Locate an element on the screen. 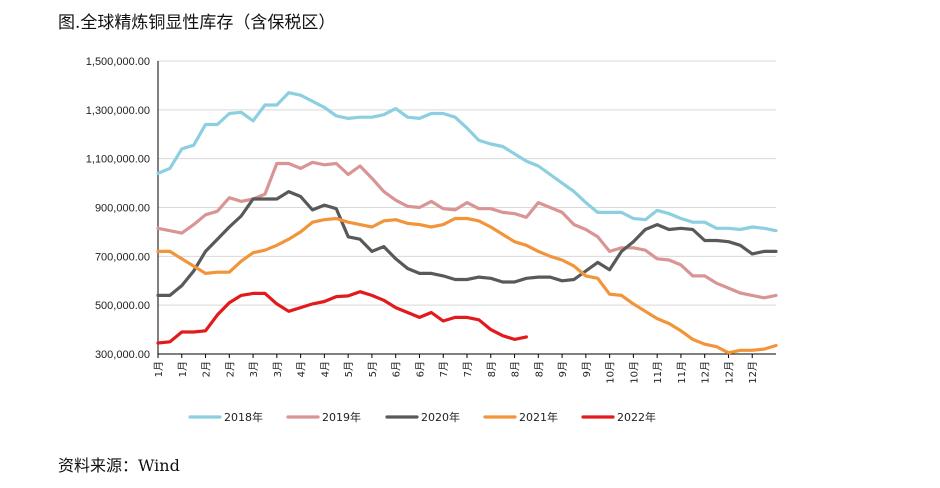 The width and height of the screenshot is (940, 488). legend-label-5: 2022年 is located at coordinates (636, 417).